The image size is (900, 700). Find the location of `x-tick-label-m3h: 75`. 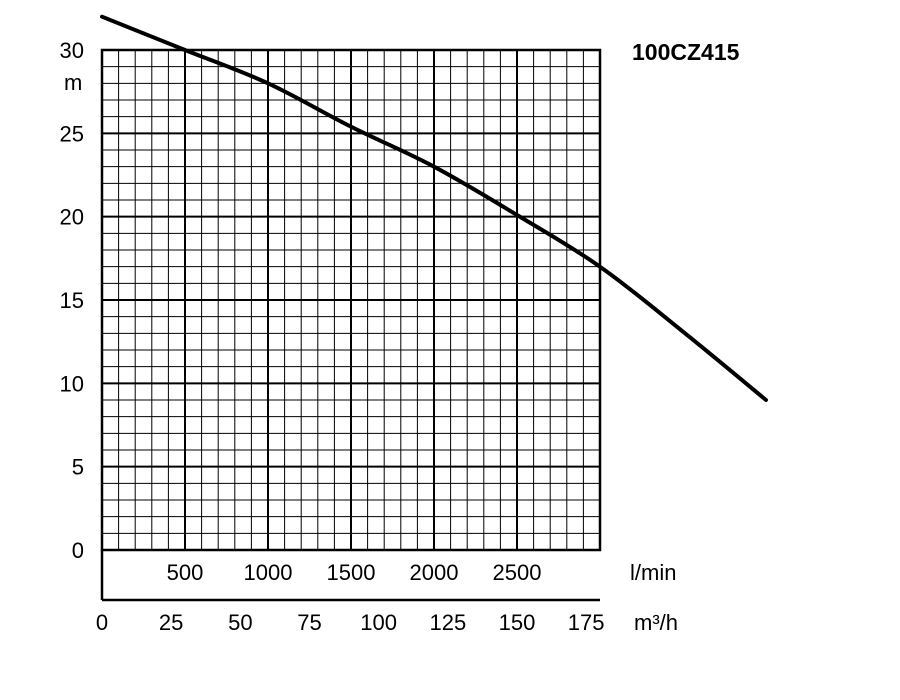

x-tick-label-m3h: 75 is located at coordinates (309, 622).